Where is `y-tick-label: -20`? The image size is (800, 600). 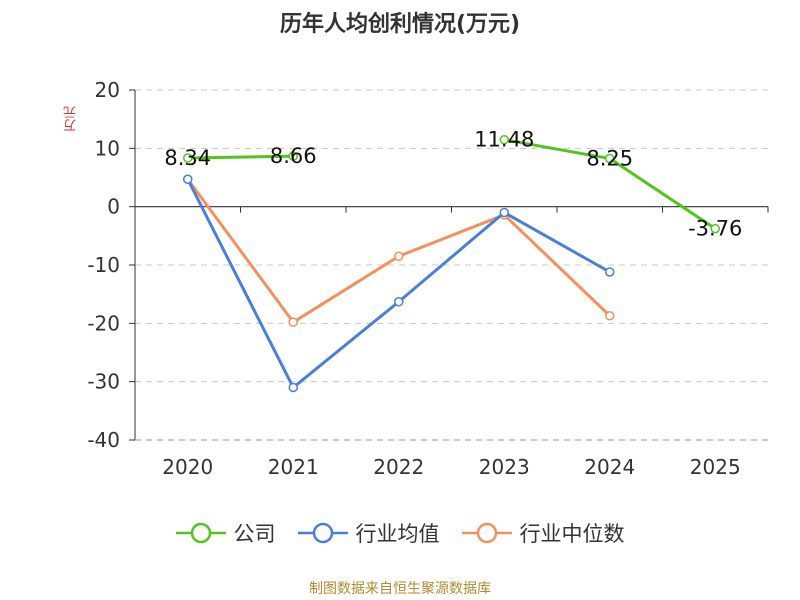 y-tick-label: -20 is located at coordinates (103, 323).